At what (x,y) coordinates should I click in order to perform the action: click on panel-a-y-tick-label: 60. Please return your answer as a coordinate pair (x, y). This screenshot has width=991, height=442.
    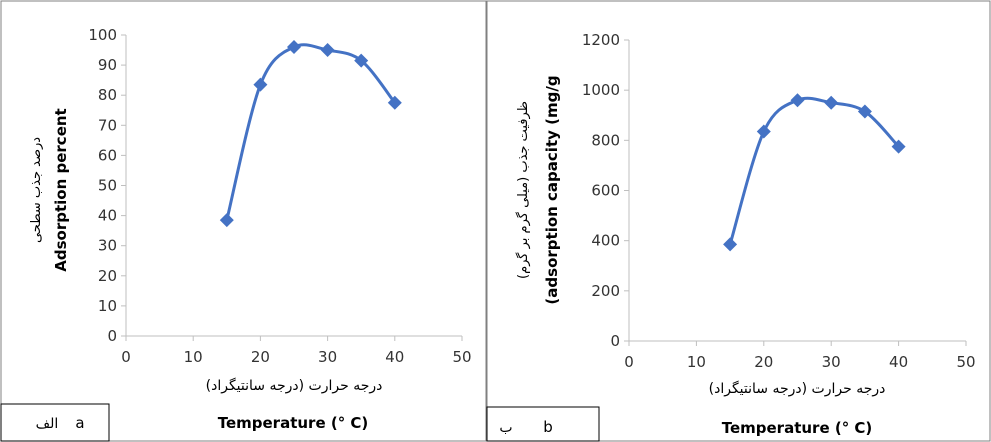
    Looking at the image, I should click on (107, 155).